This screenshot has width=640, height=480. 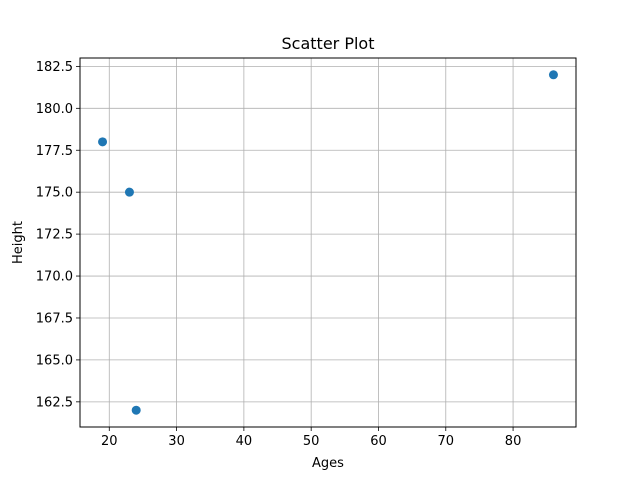 What do you see at coordinates (513, 441) in the screenshot?
I see `x-tick-label: 80` at bounding box center [513, 441].